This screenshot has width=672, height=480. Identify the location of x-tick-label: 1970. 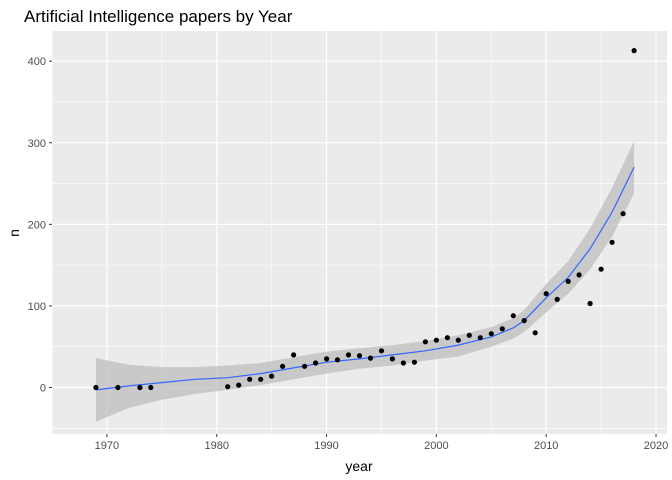
(107, 446).